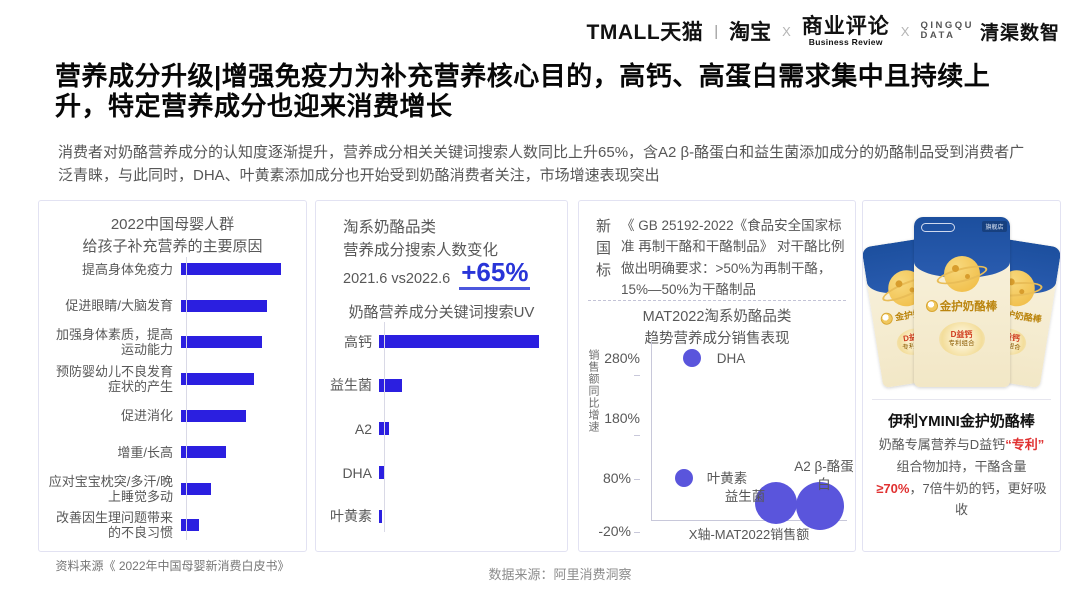 This screenshot has height=608, width=1080. Describe the element at coordinates (845, 42) in the screenshot. I see `business-review-en: Business Review` at that location.